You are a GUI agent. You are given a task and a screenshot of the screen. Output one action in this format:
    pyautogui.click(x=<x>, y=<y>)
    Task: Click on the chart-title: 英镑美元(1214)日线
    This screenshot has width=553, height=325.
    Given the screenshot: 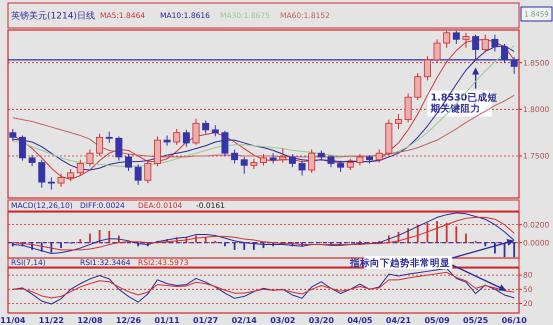 What is the action you would take?
    pyautogui.click(x=53, y=16)
    